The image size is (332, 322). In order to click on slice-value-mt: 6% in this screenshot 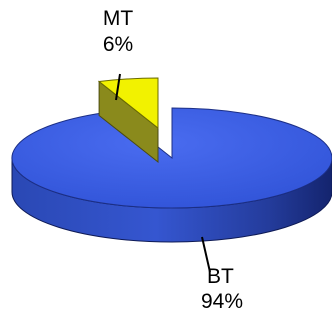, I will do `click(118, 44)`.